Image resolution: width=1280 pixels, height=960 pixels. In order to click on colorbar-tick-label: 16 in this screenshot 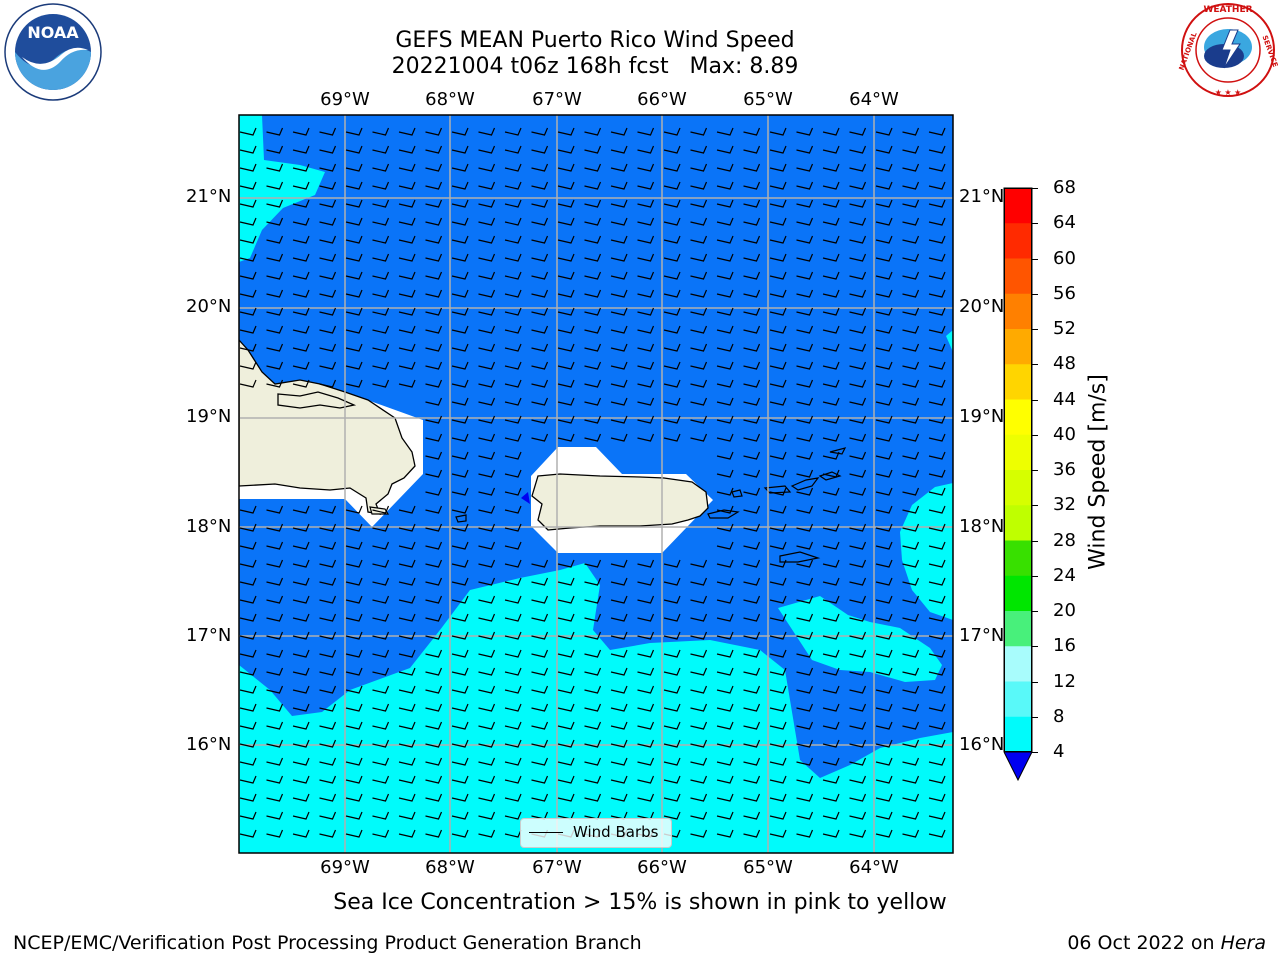, I will do `click(1064, 646)`.